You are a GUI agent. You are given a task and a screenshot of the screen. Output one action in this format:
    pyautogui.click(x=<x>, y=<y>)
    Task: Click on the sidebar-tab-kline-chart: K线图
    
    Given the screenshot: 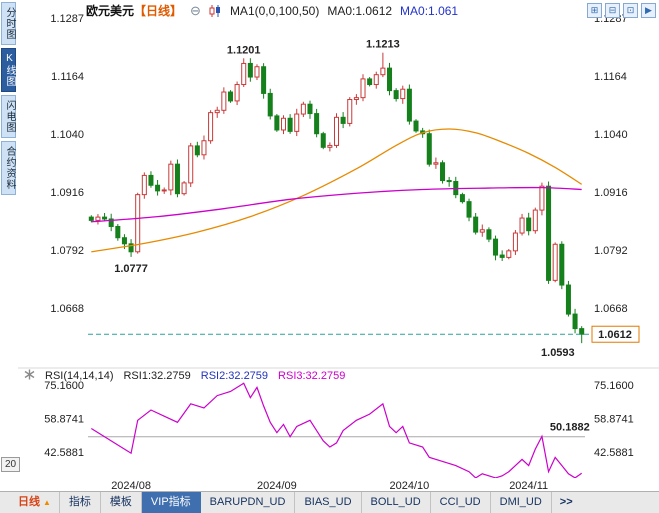 What is the action you would take?
    pyautogui.click(x=8, y=70)
    